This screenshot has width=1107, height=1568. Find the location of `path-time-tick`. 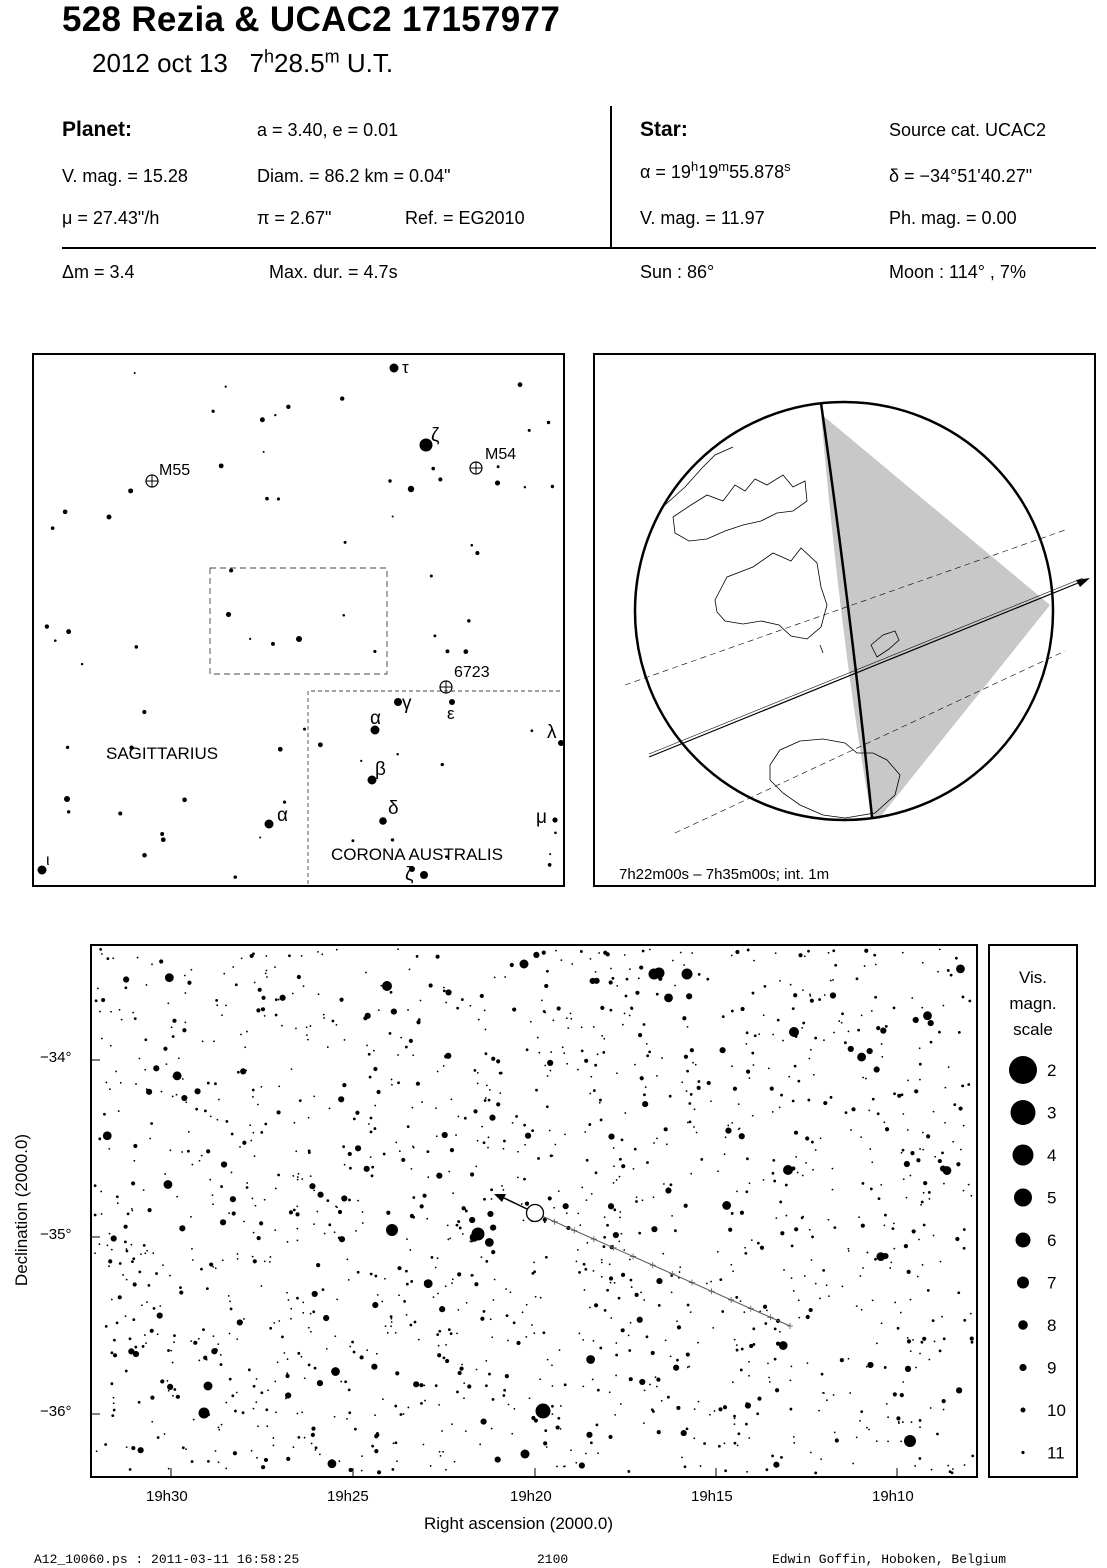

path-time-tick is located at coordinates (633, 1256).